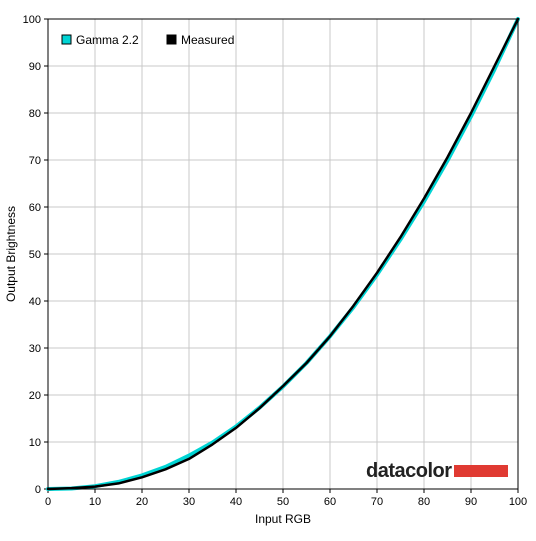 Image resolution: width=536 pixels, height=541 pixels. Describe the element at coordinates (32, 20) in the screenshot. I see `y-tick-label: 100` at that location.